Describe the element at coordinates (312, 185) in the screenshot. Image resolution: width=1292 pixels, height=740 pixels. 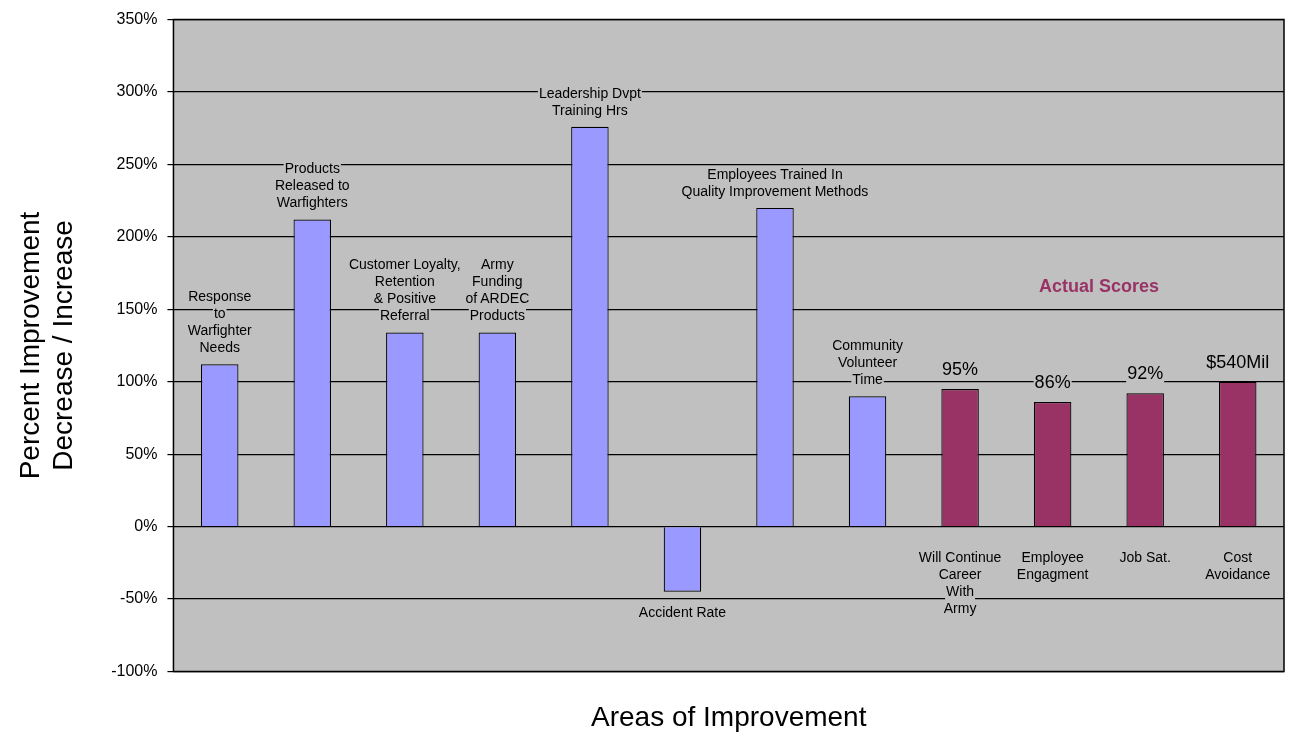
I see `x-tick-label: Products Released to Warfighters` at that location.